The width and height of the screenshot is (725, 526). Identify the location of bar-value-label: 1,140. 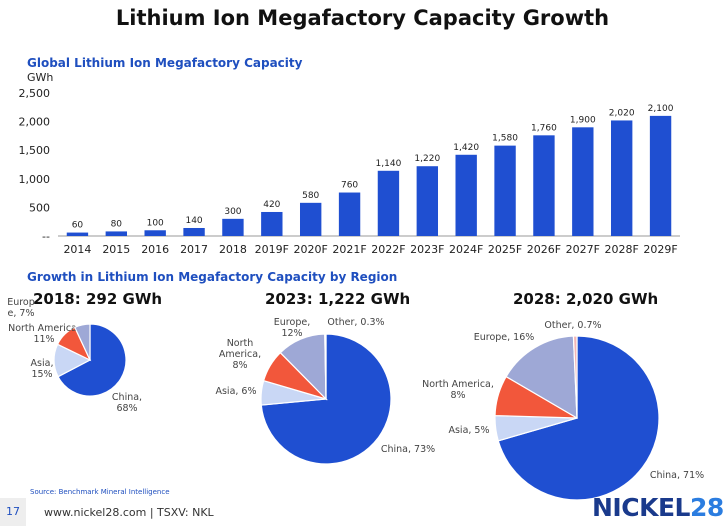
(389, 164).